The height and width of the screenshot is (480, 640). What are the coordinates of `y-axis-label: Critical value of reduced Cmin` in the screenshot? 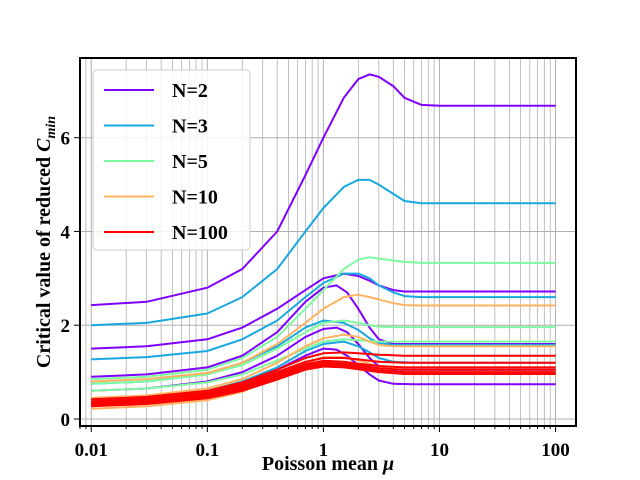 It's located at (46, 242).